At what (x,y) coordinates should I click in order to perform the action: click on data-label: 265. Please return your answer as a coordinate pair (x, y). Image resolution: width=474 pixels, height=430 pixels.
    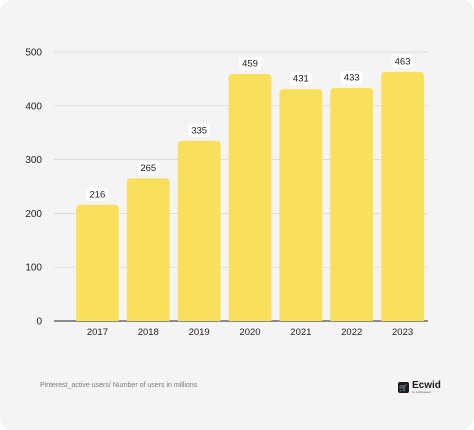
    Looking at the image, I should click on (148, 168).